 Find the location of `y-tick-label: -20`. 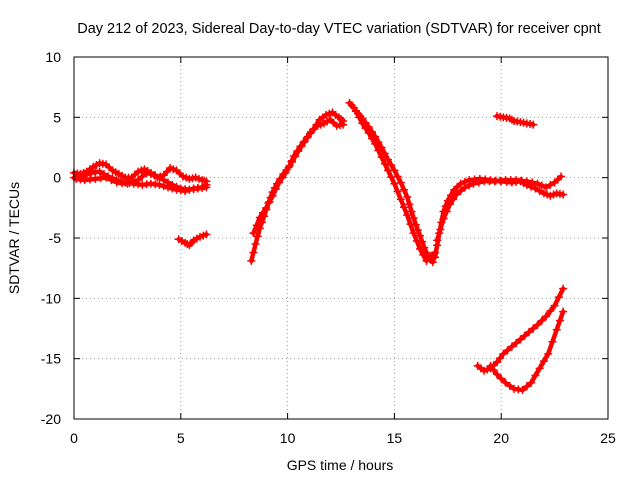

y-tick-label: -20 is located at coordinates (51, 419).